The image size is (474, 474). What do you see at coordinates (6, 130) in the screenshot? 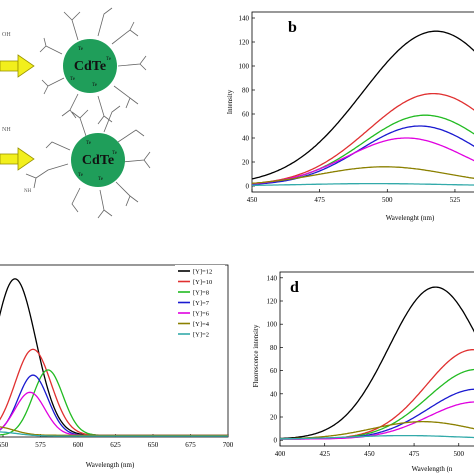
I see `ligand-fragment-bottom: NH` at bounding box center [6, 130].